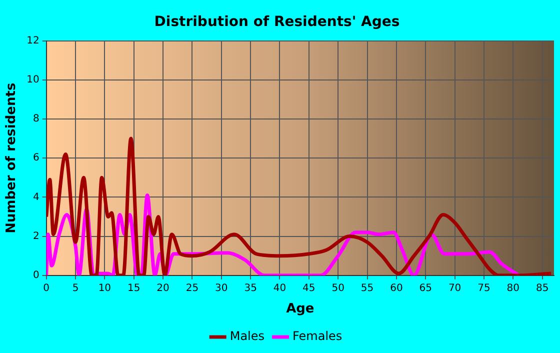 The image size is (560, 353). Describe the element at coordinates (542, 288) in the screenshot. I see `x-tick-label: 85` at that location.